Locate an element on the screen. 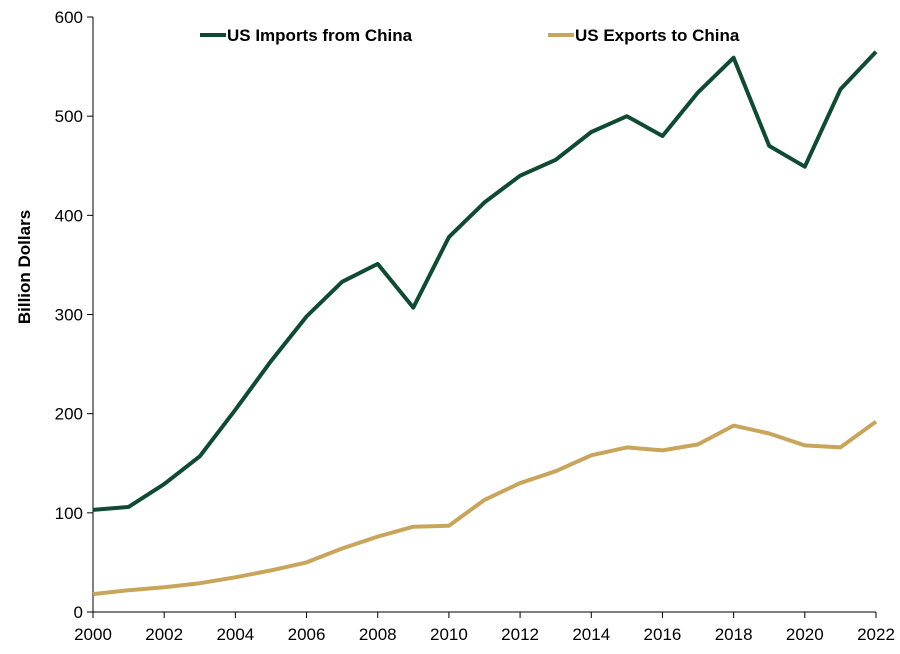 The image size is (900, 654). x-tick-label: 2006 is located at coordinates (307, 634).